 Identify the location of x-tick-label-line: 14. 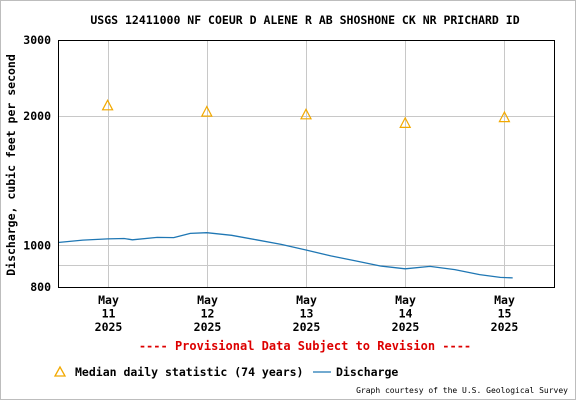
(406, 314).